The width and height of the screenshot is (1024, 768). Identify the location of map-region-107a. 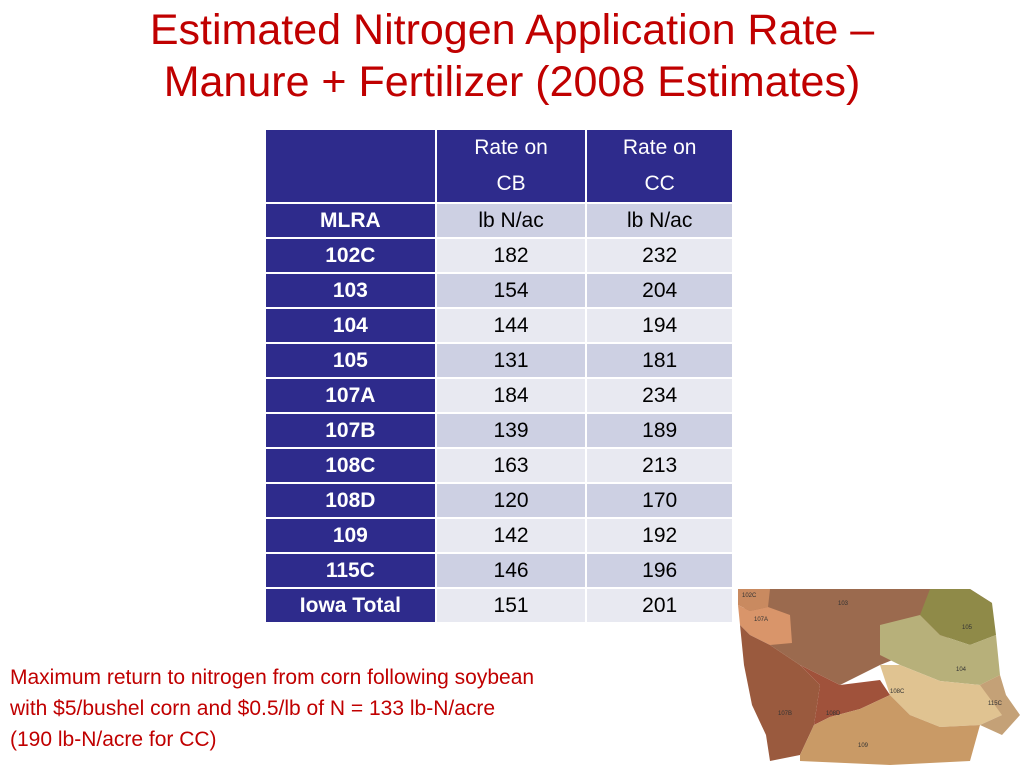
(765, 625).